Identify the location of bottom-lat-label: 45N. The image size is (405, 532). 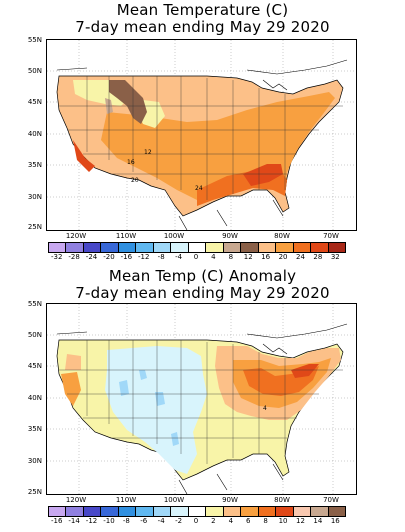
(34, 366).